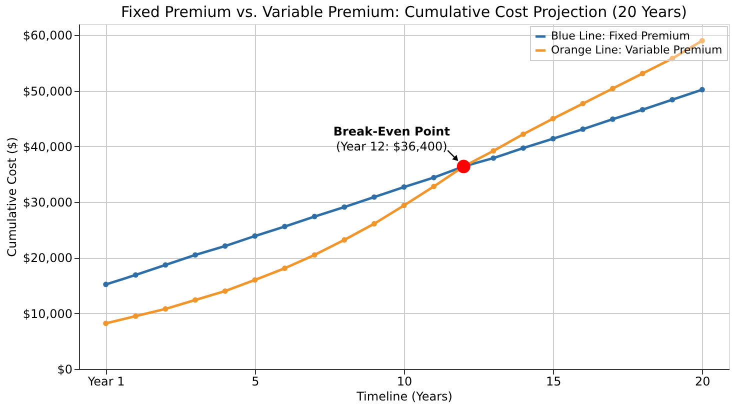 This screenshot has height=419, width=750. What do you see at coordinates (11, 197) in the screenshot?
I see `y-axis-title: Cumulative Cost ($)` at bounding box center [11, 197].